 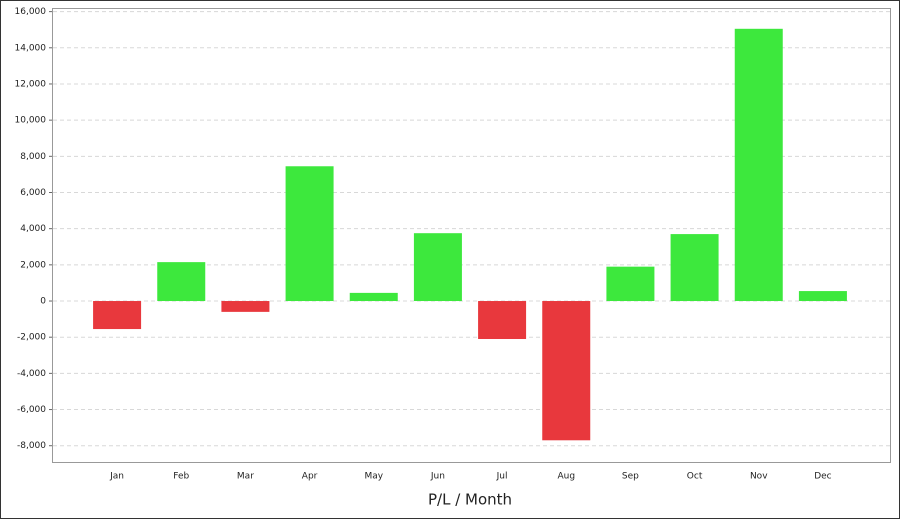 I want to click on y-tick-label: -4,000, so click(x=31, y=374).